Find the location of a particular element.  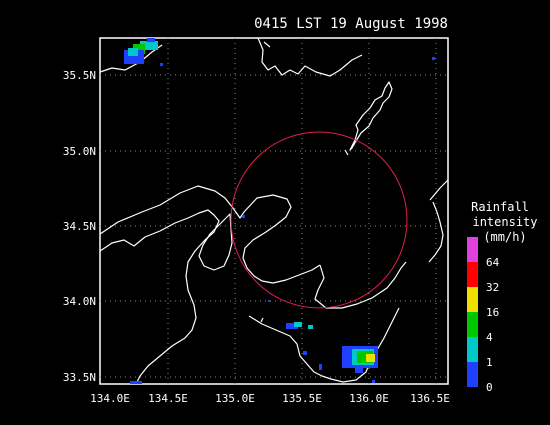

y-axis-labels: 35.5N 35.0N 34.5N 34.0N 33.5N is located at coordinates (79, 226).